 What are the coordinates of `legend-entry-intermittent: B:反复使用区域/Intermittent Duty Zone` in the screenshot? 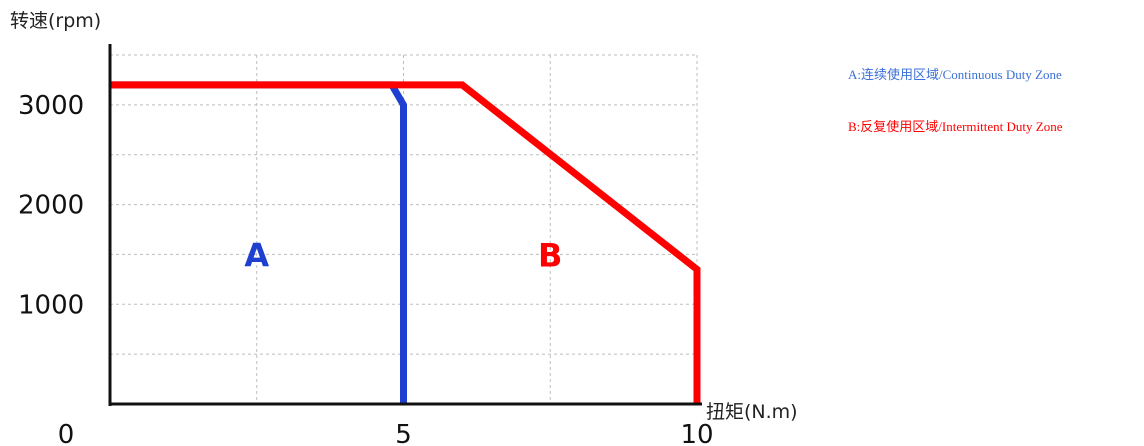 It's located at (955, 126).